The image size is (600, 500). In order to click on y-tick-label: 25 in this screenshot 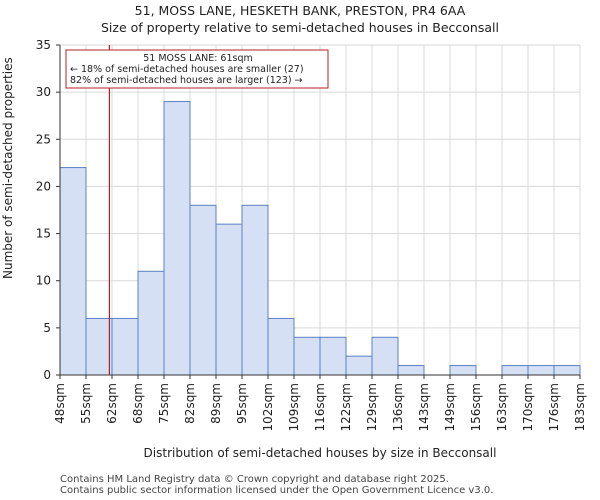, I will do `click(43, 139)`.